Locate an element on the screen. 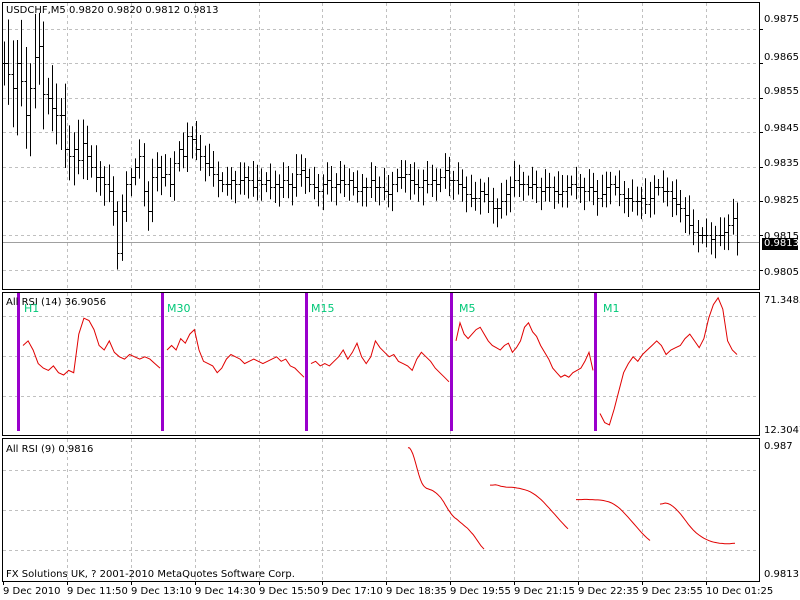 The width and height of the screenshot is (800, 600). x-tick-label: 9 Dec 21:15 is located at coordinates (544, 591).